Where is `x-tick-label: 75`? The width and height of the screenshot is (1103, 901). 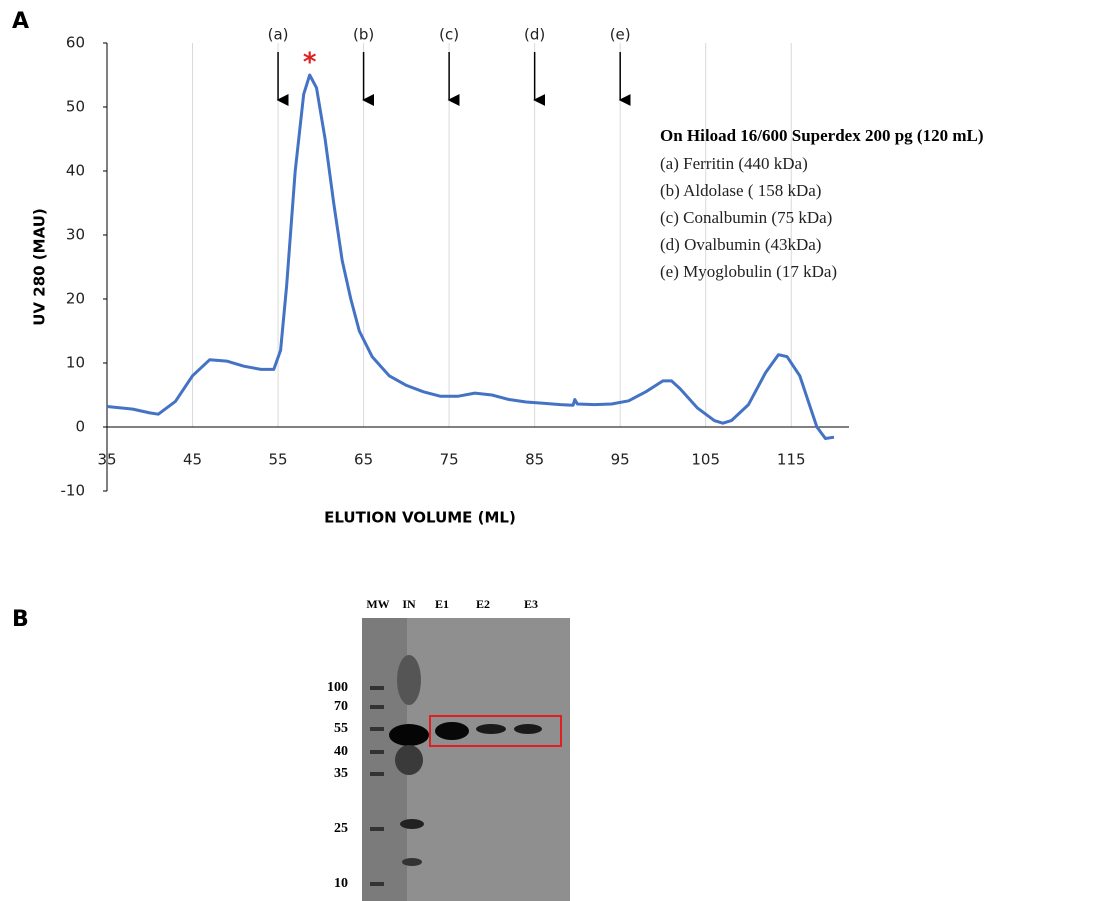 x-tick-label: 75 is located at coordinates (449, 460).